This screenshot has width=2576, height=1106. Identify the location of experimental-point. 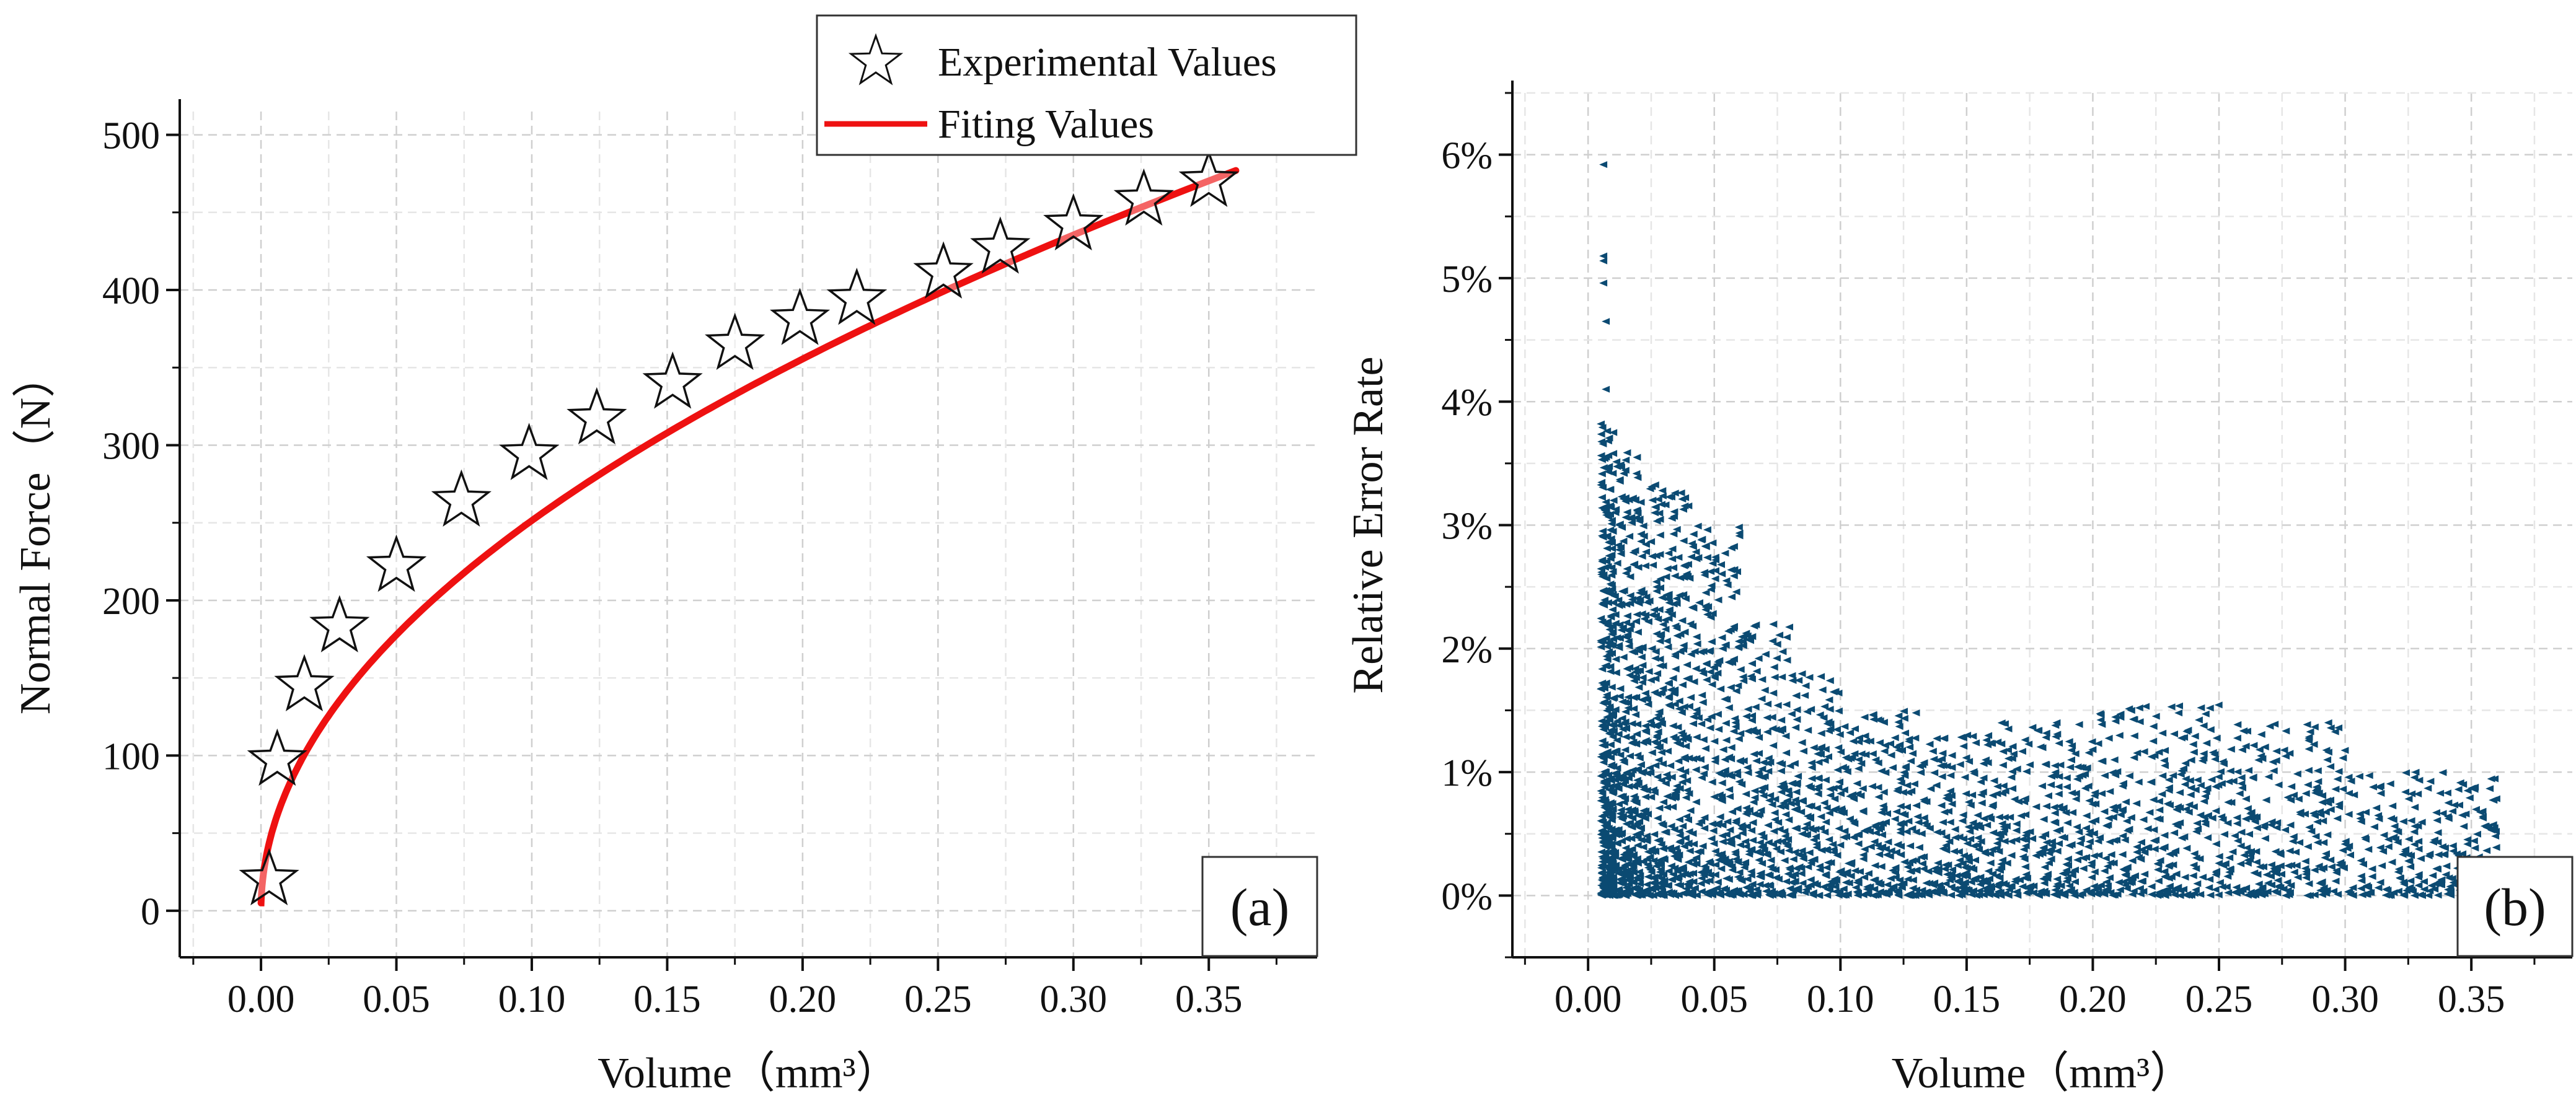
(672, 380).